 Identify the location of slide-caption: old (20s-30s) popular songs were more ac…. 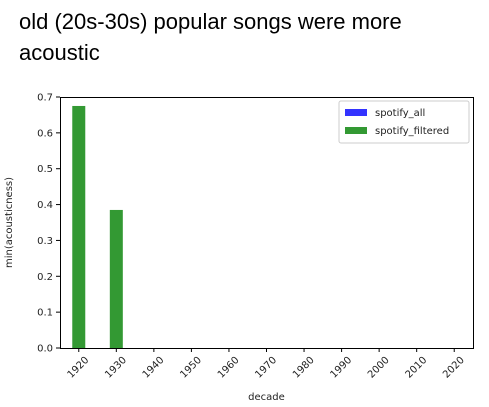
(210, 37).